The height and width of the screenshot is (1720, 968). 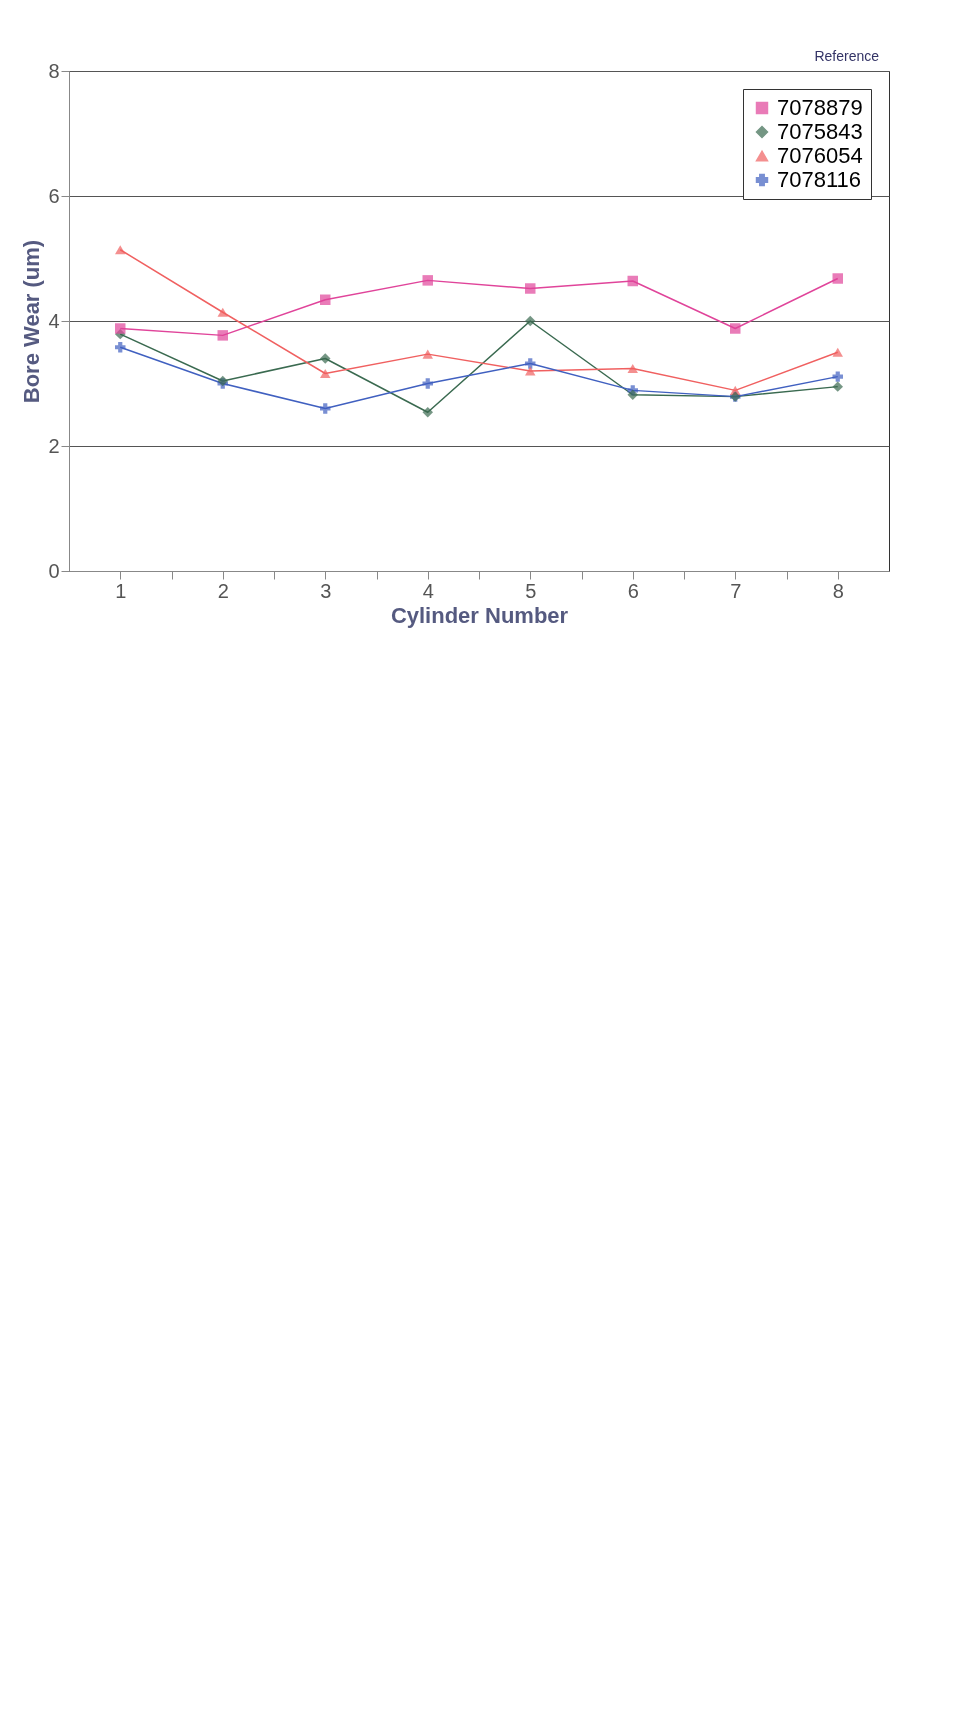 I want to click on y-tick-label: 6, so click(x=54, y=195).